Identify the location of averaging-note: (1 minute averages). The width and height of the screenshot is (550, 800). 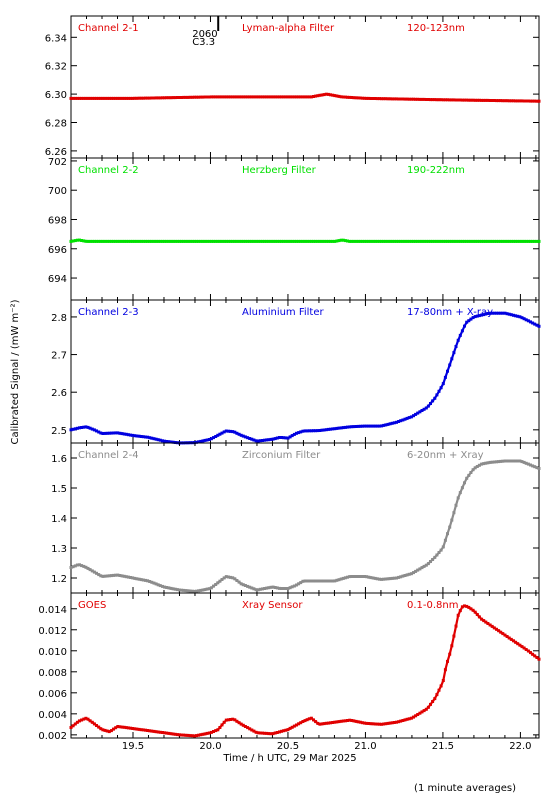
(465, 788).